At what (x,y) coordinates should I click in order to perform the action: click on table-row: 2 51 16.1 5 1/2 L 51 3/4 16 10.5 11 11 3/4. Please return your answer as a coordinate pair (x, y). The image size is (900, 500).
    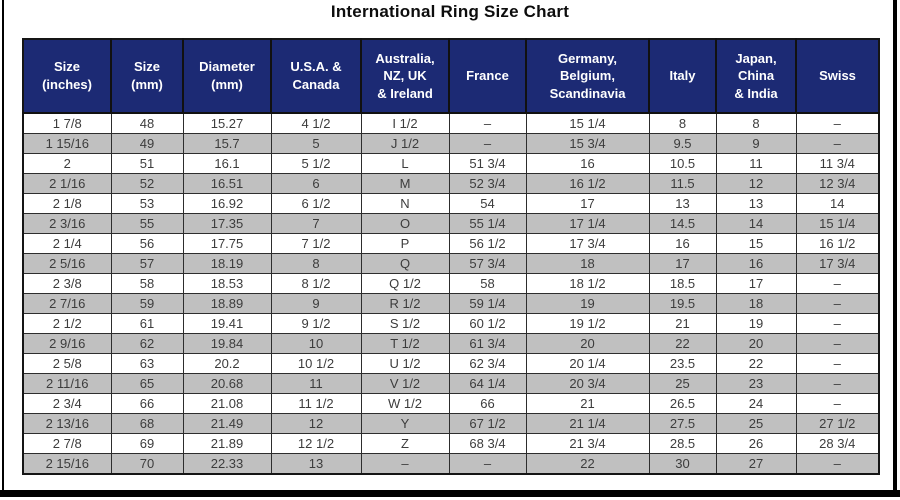
    Looking at the image, I should click on (451, 163).